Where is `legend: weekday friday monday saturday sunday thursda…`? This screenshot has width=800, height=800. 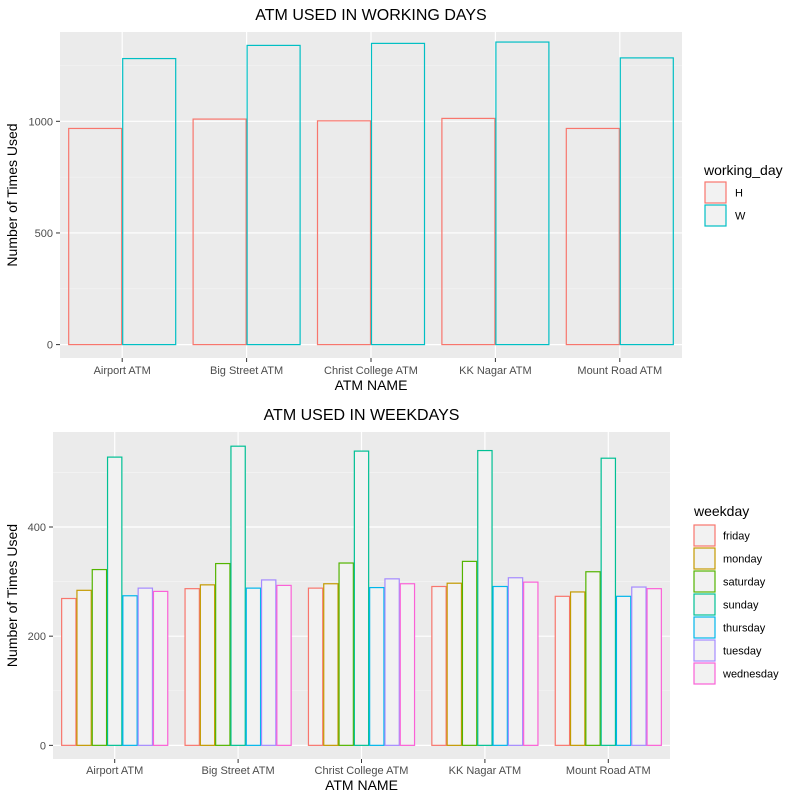 legend: weekday friday monday saturday sunday thursda… is located at coordinates (736, 594).